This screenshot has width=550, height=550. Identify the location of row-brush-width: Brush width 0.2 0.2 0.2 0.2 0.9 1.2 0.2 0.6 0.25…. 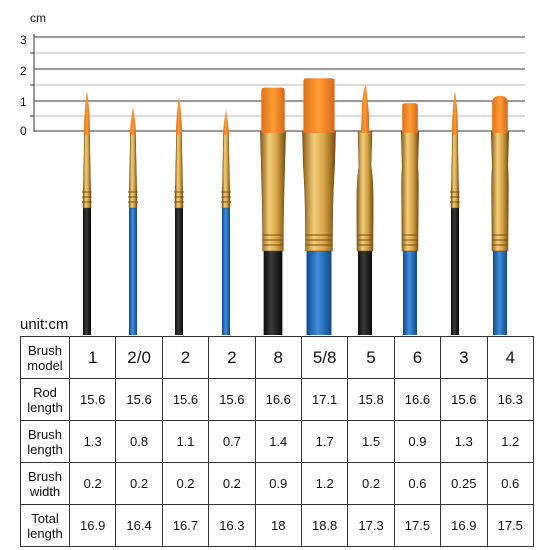
(277, 483).